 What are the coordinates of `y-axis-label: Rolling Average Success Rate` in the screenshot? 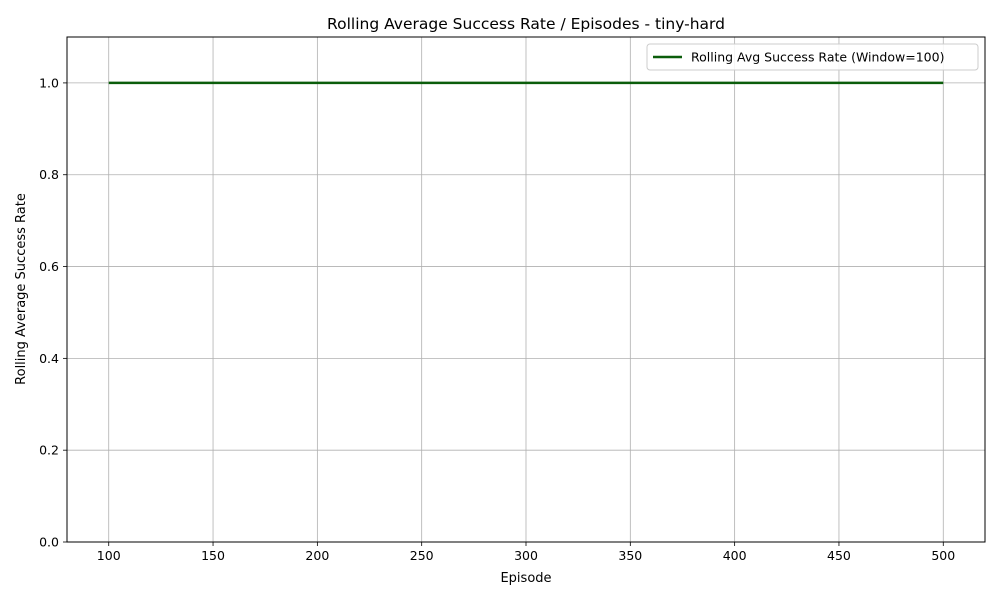 It's located at (21, 289).